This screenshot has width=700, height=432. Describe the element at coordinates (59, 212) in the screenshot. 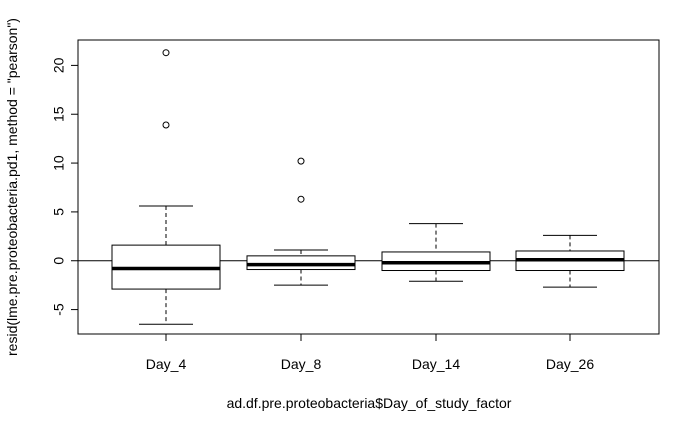

I see `y-tick-label: 5` at that location.